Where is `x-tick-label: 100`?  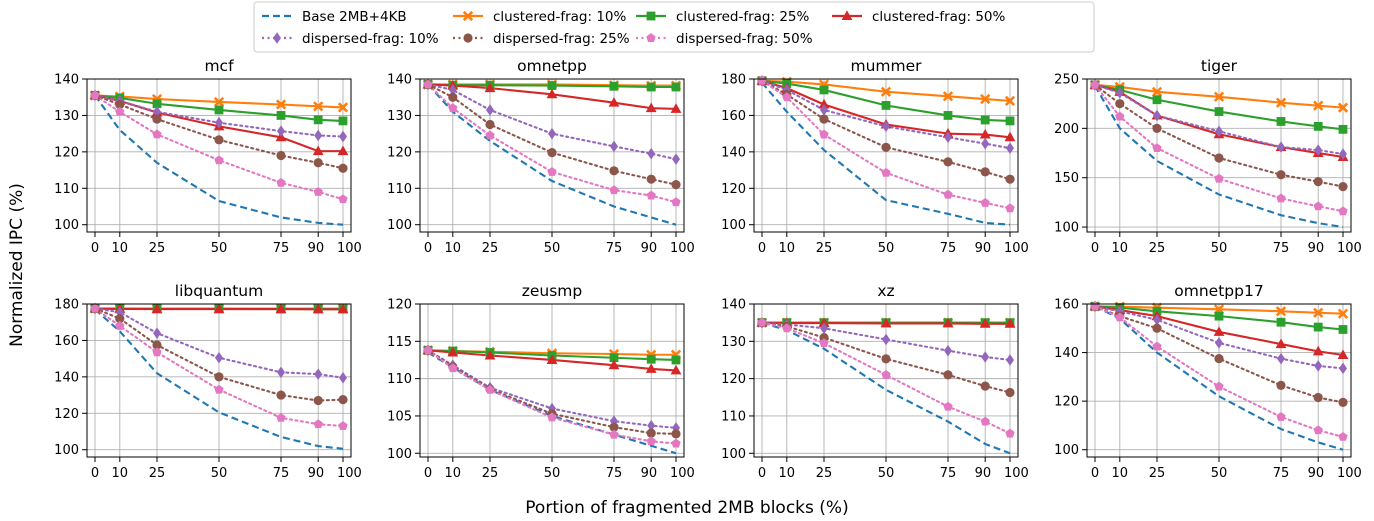
x-tick-label: 100 is located at coordinates (349, 473).